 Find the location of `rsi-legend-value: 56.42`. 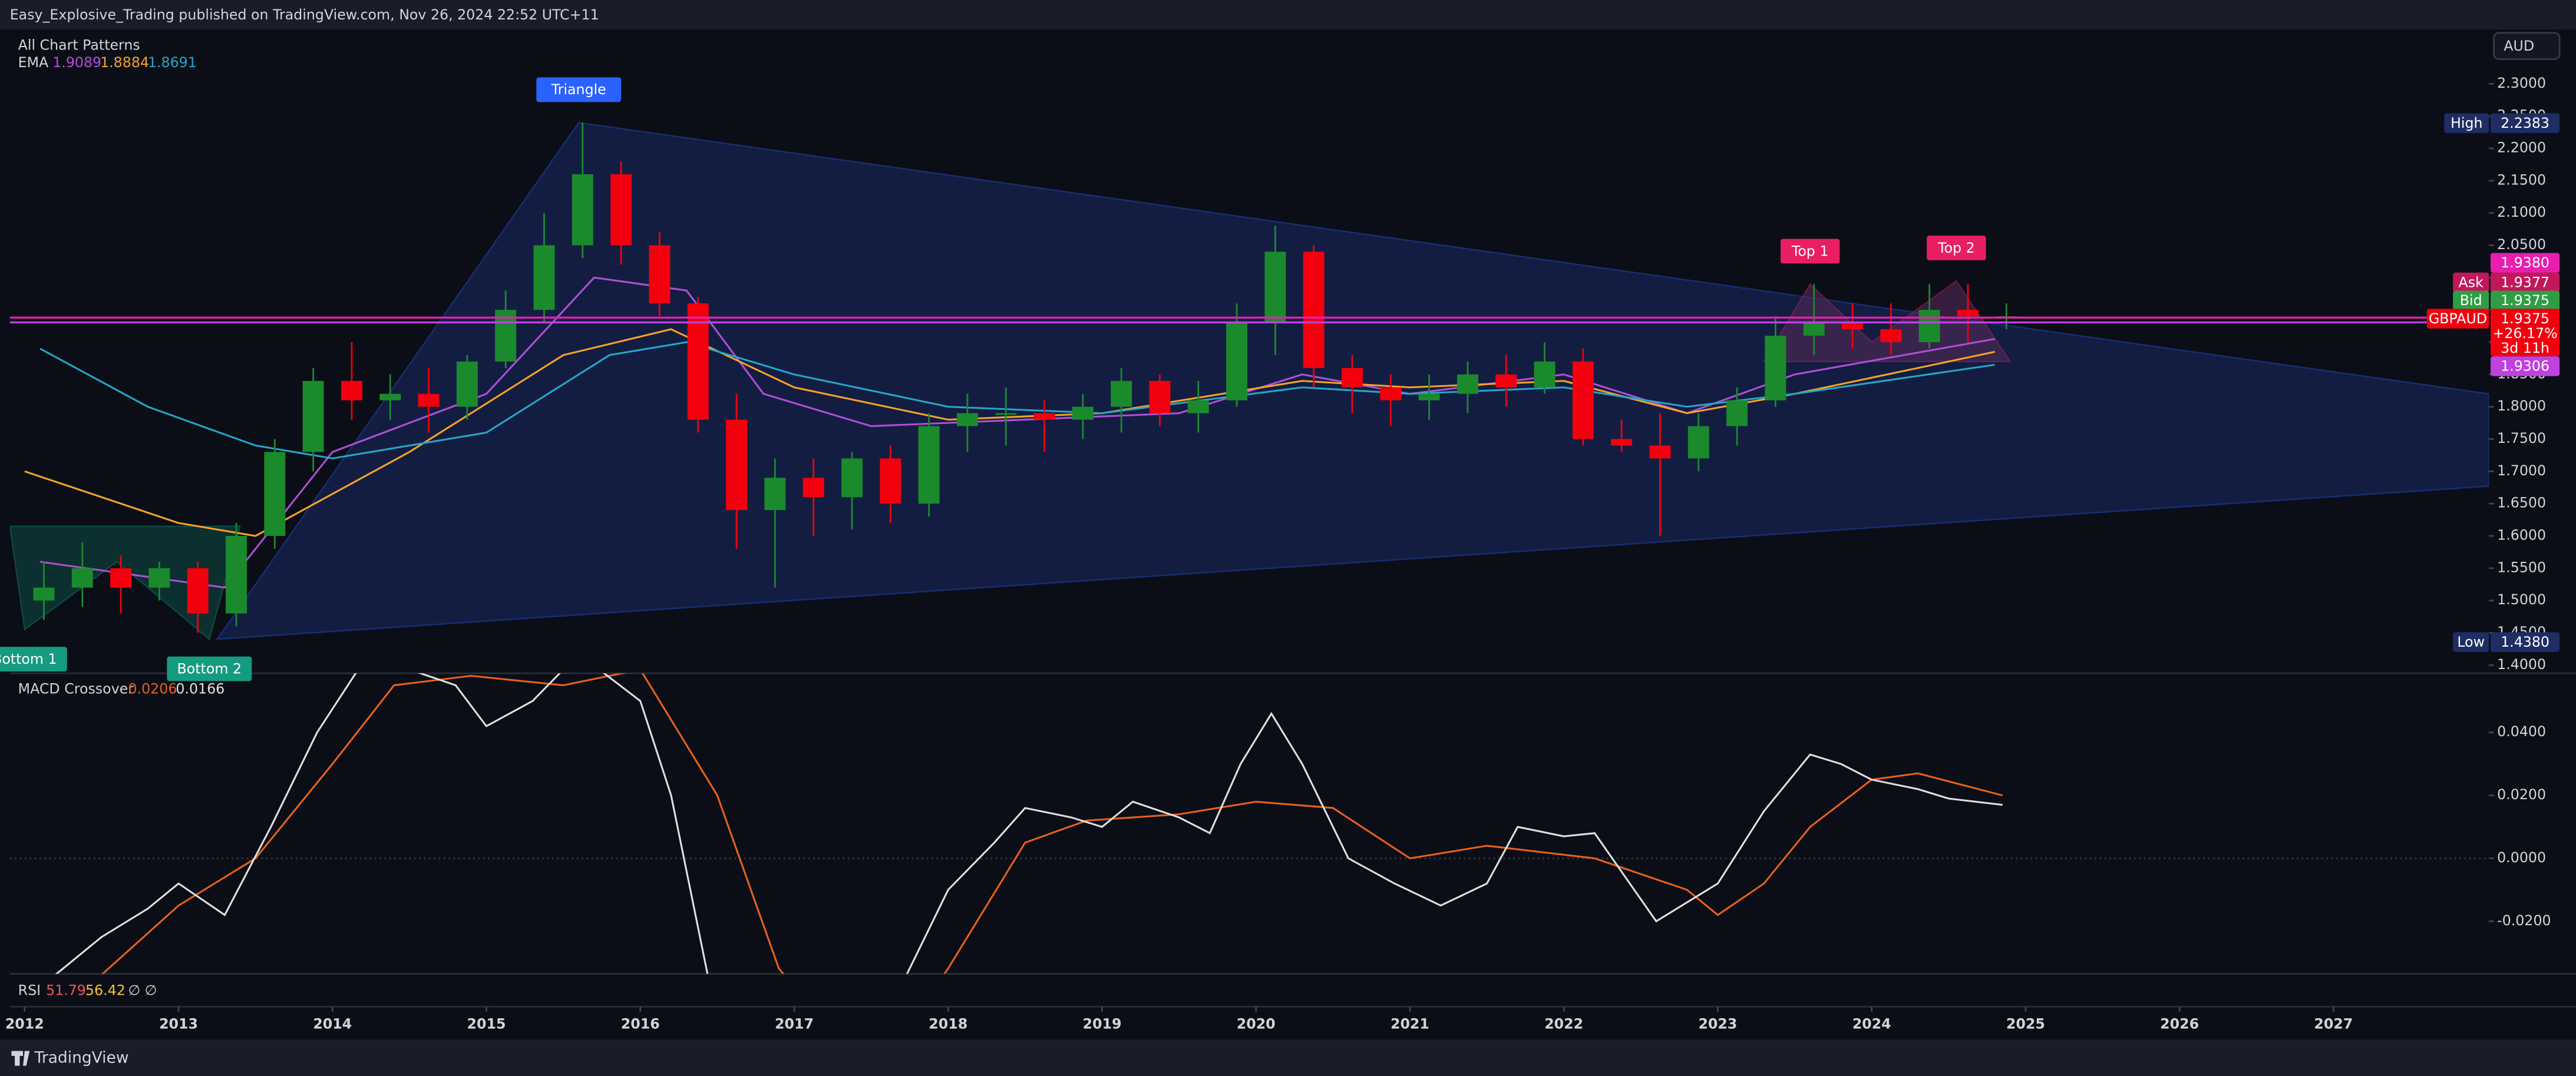

rsi-legend-value: 56.42 is located at coordinates (106, 990).